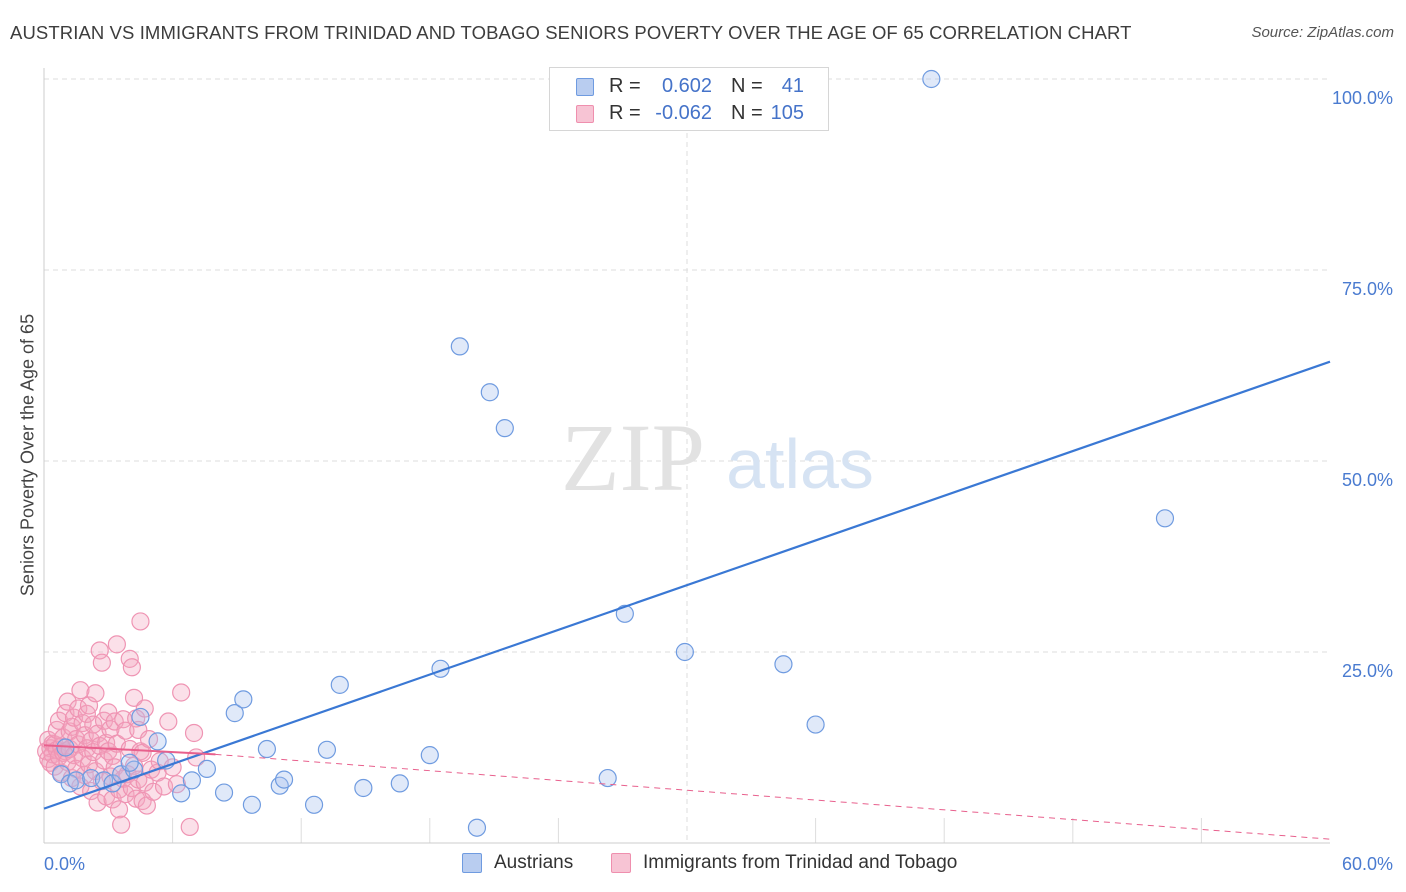 This screenshot has height=892, width=1406. What do you see at coordinates (64, 864) in the screenshot?
I see `x-tick-label-min: 0.0%` at bounding box center [64, 864].